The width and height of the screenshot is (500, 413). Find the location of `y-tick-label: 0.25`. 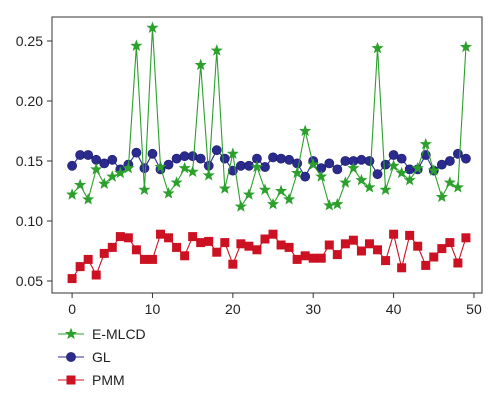

y-tick-label: 0.25 is located at coordinates (29, 41).